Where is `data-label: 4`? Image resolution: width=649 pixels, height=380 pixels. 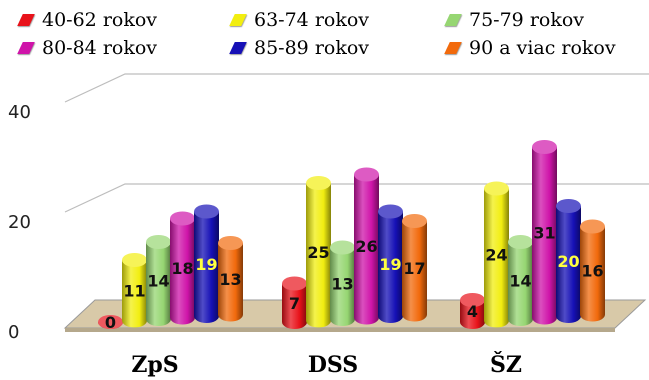 data-label: 4 is located at coordinates (472, 311).